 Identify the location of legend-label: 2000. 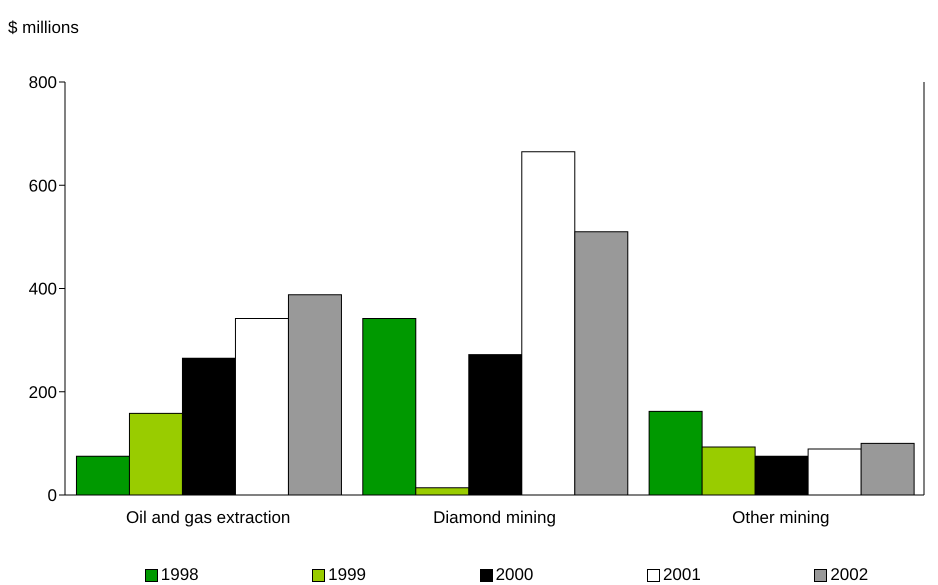
(514, 575).